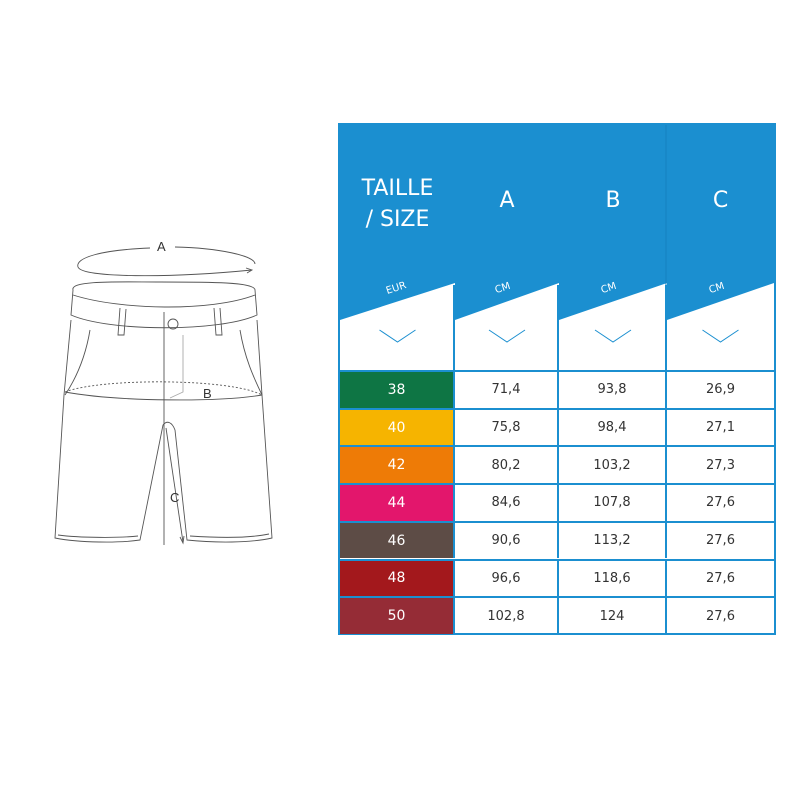 This screenshot has height=800, width=800. What do you see at coordinates (613, 389) in the screenshot?
I see `measure-b-cell: 93,8` at bounding box center [613, 389].